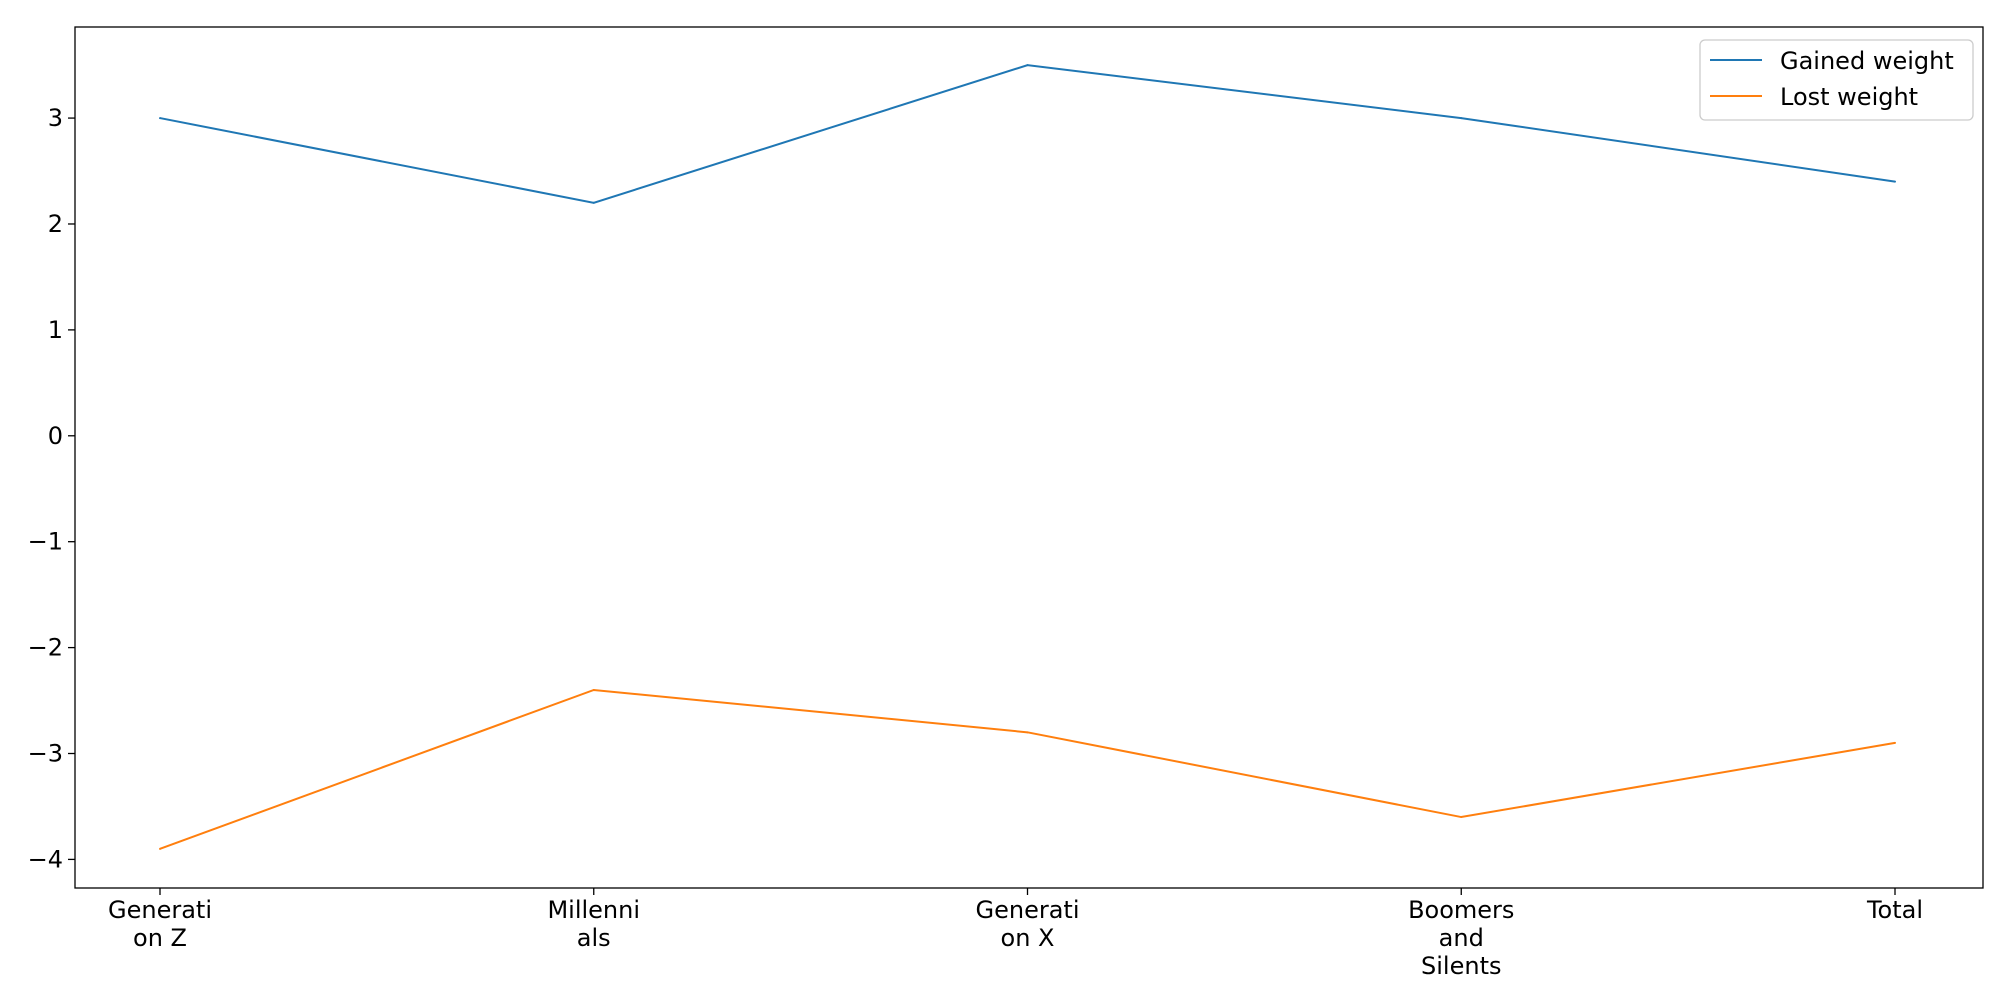  I want to click on x-tick-label: Generati on Z, so click(160, 924).